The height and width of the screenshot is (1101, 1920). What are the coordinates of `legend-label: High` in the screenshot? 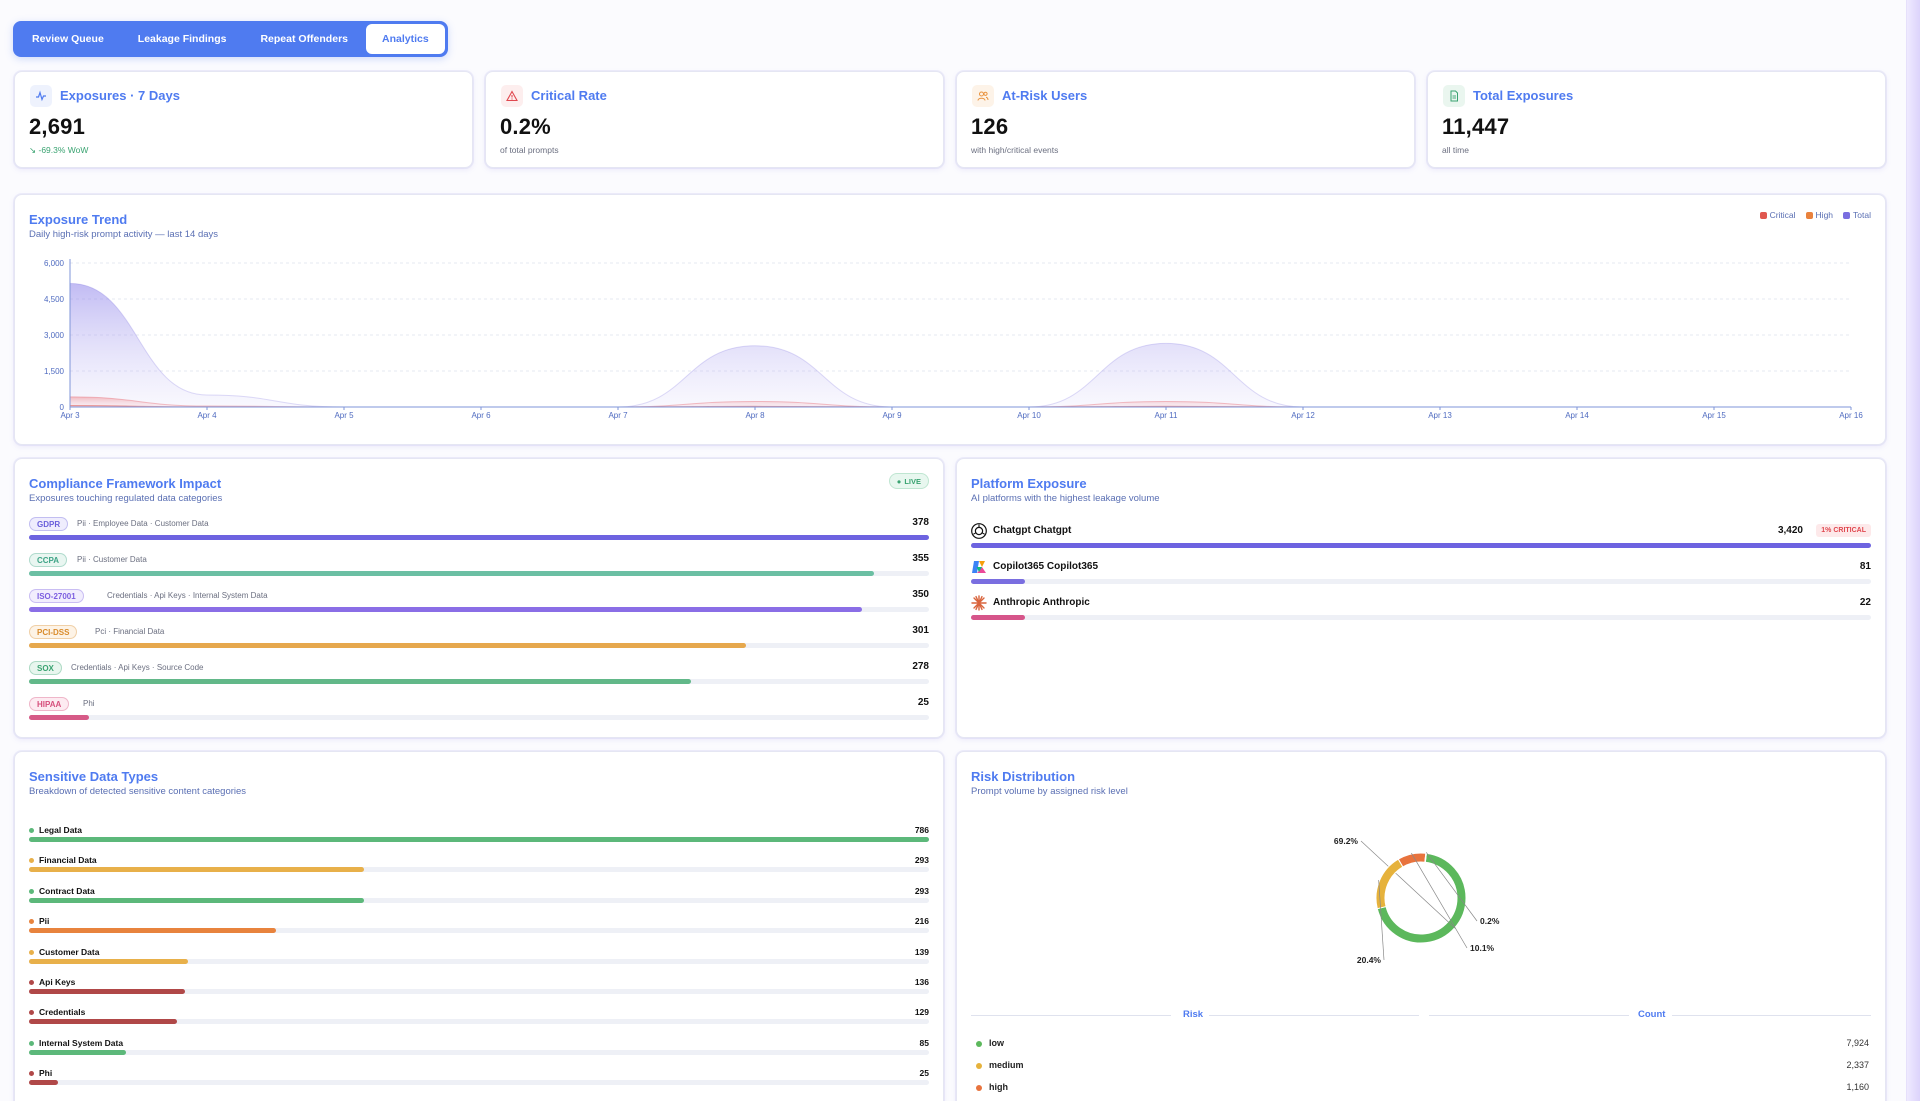 It's located at (1824, 215).